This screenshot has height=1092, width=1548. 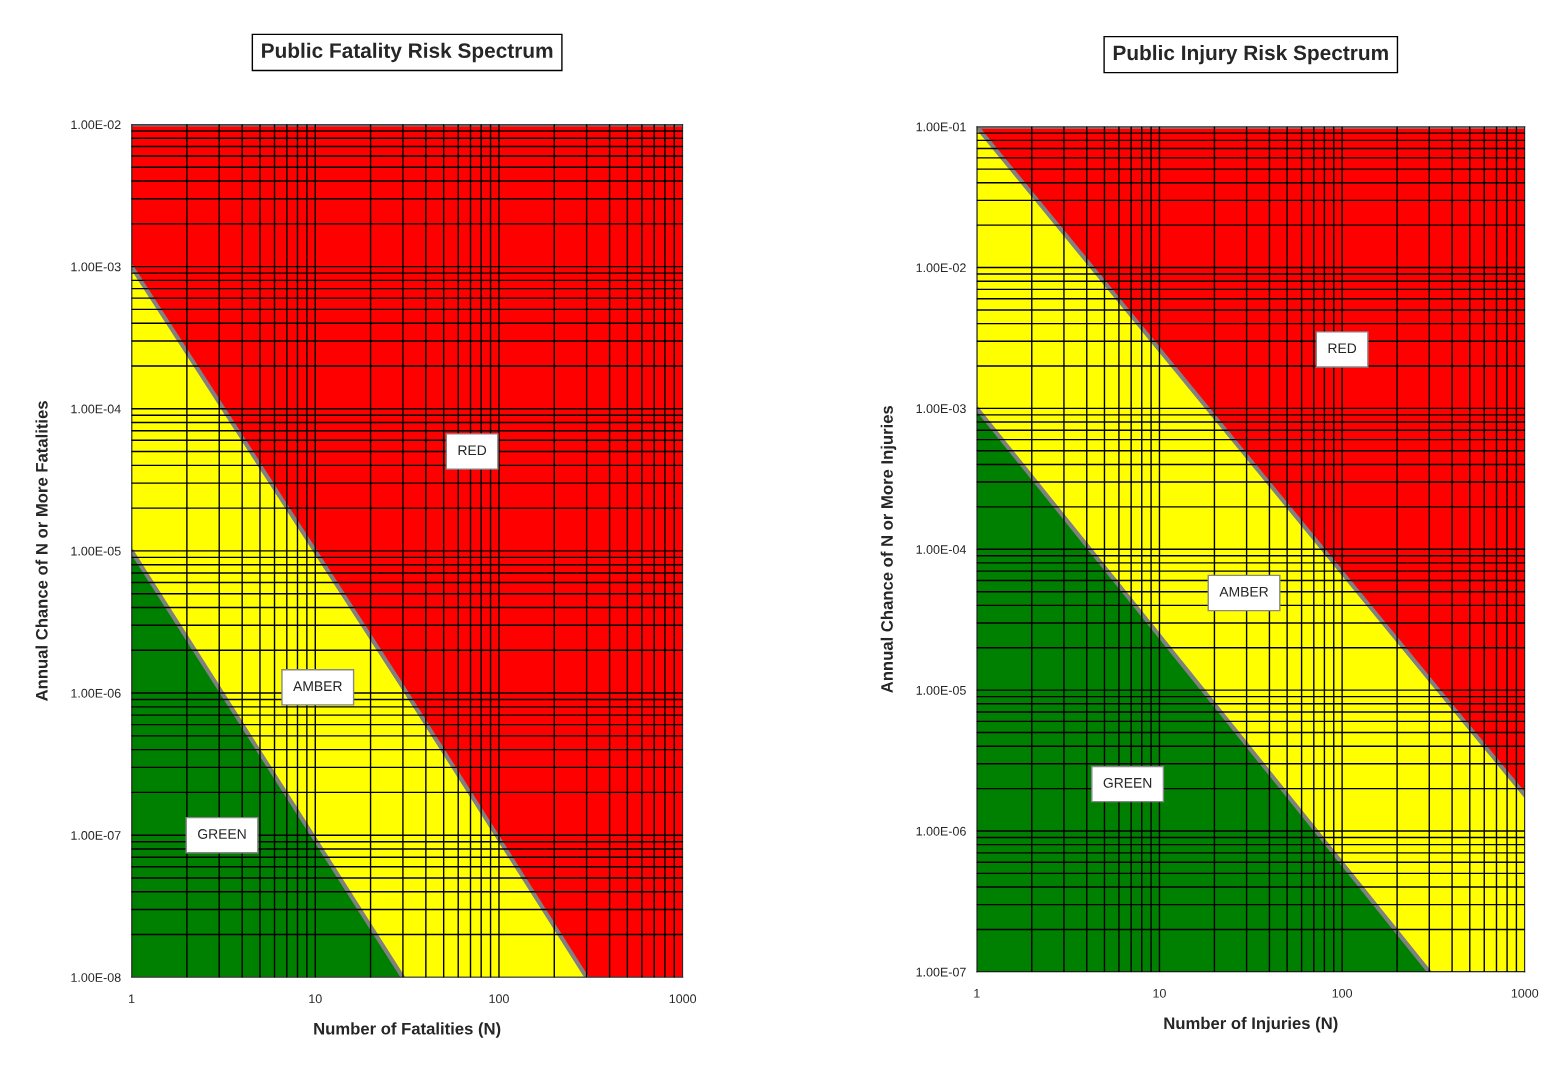 I want to click on y-tick-label: 1.00E-08, so click(x=96, y=977).